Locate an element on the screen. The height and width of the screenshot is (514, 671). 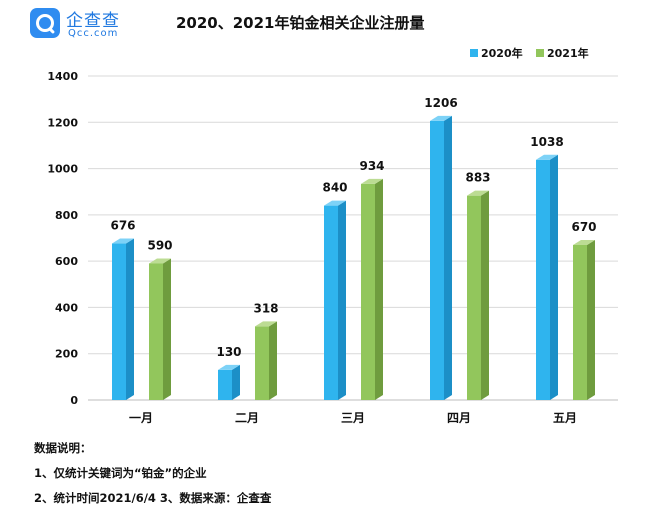
y-tick-label: 1200 is located at coordinates (62, 122).